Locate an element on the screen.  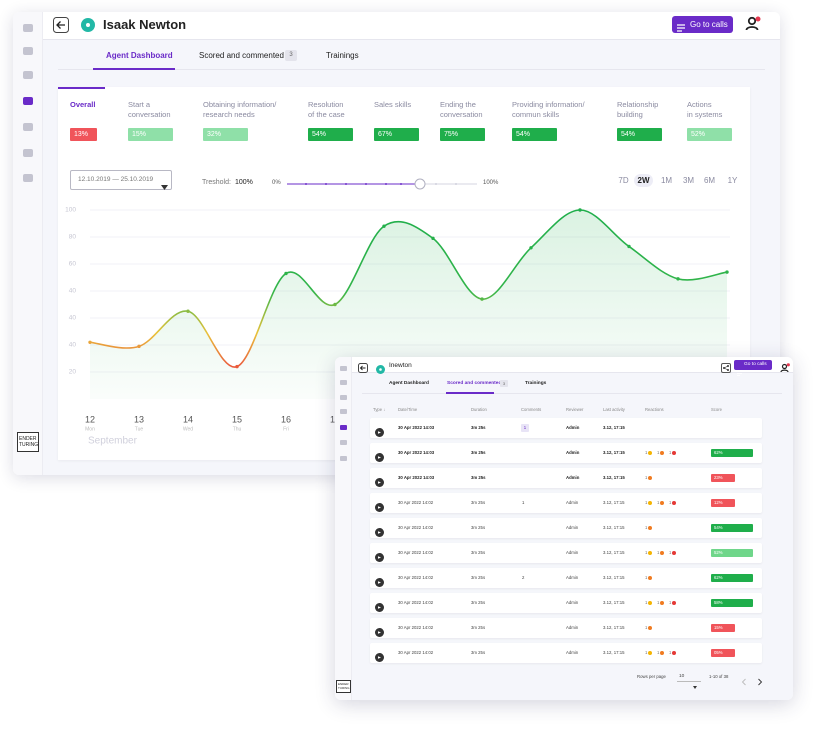
metric-label: Obtaining information/ research needs is located at coordinates (240, 109).